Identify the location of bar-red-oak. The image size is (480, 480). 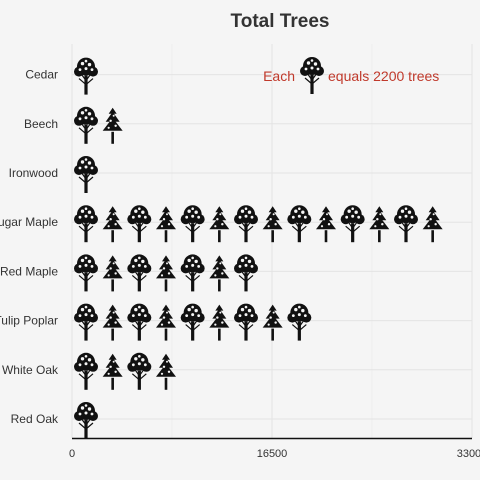
(93, 420).